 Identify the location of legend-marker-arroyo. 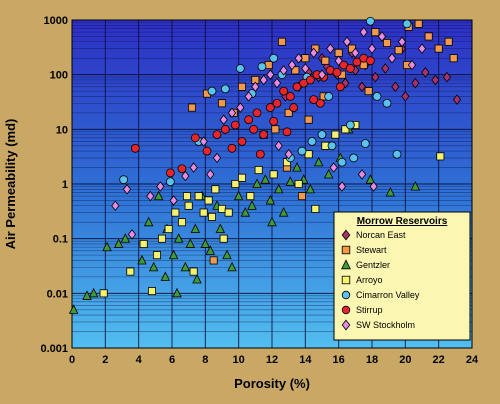
(346, 280).